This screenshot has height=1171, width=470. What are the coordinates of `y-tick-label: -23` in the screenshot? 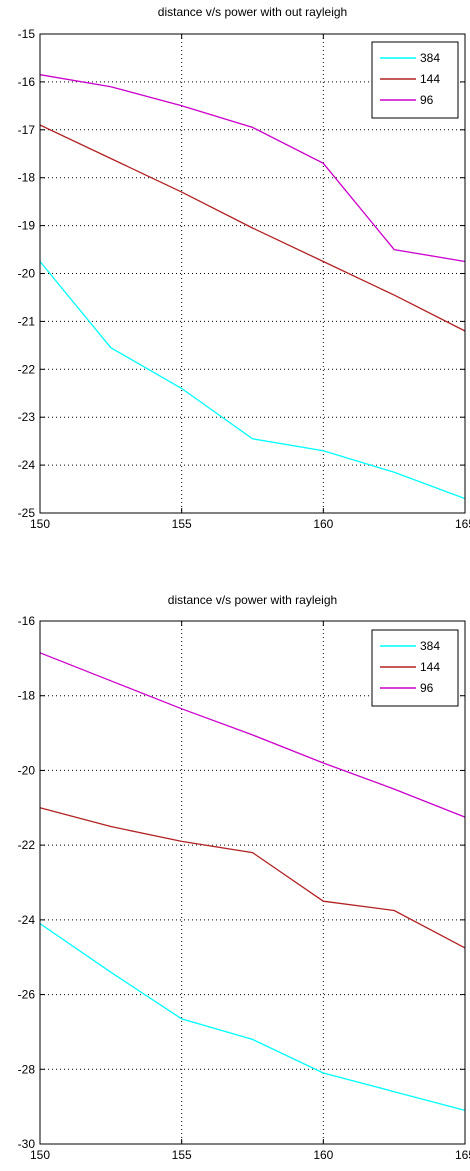 It's located at (27, 417).